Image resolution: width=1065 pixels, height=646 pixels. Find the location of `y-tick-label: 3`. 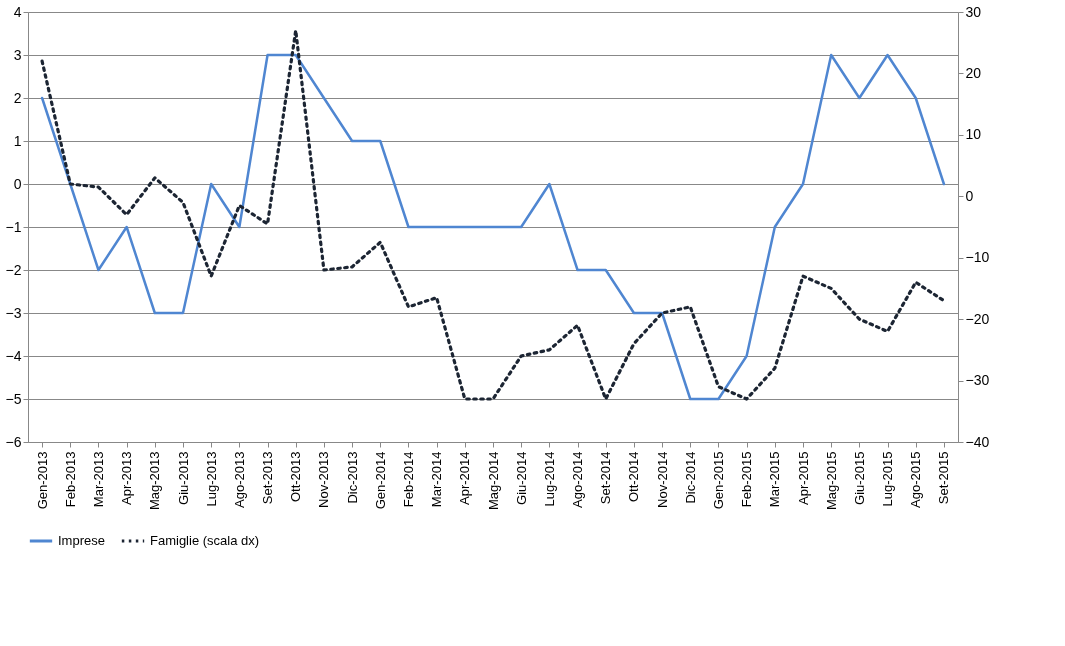

y-tick-label: 3 is located at coordinates (17, 54).